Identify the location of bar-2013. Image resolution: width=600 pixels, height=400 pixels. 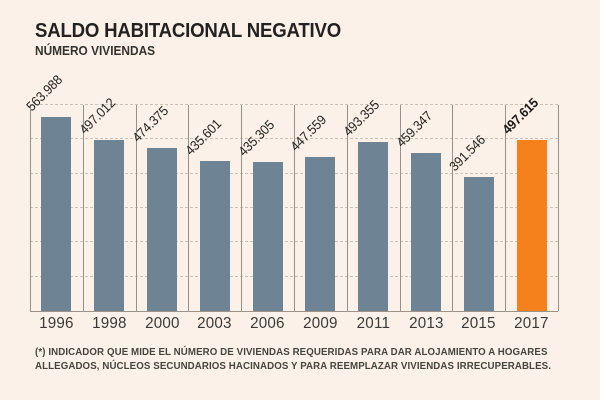
(426, 232).